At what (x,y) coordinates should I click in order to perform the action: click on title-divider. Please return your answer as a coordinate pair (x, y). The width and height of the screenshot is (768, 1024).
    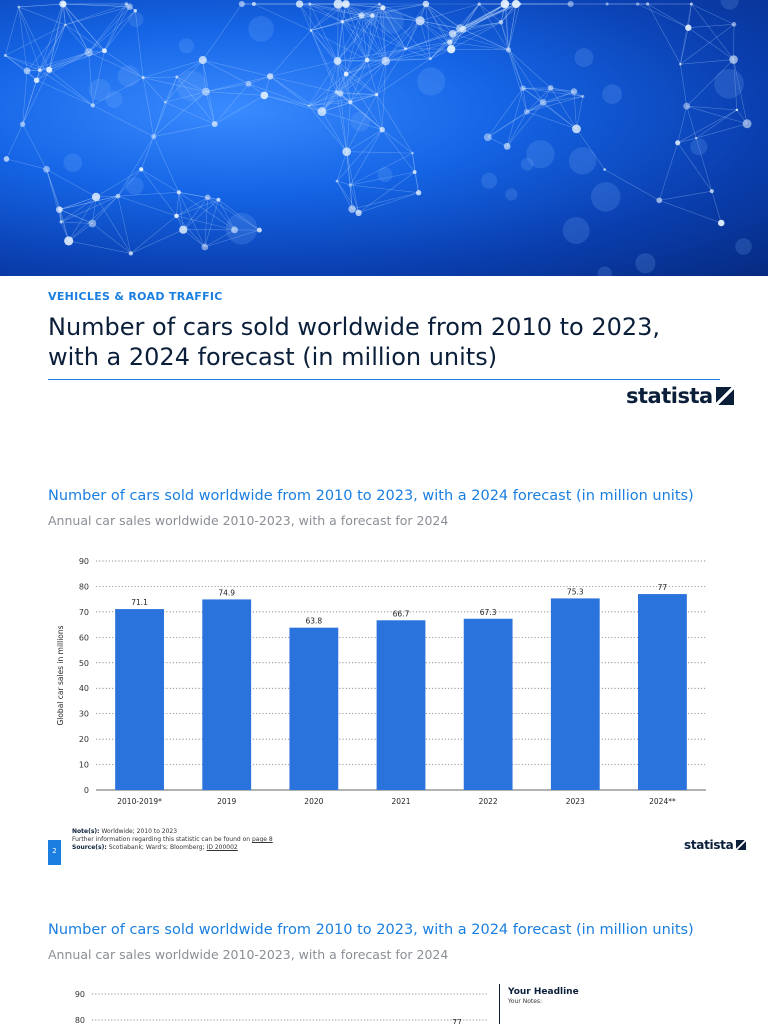
    Looking at the image, I should click on (384, 379).